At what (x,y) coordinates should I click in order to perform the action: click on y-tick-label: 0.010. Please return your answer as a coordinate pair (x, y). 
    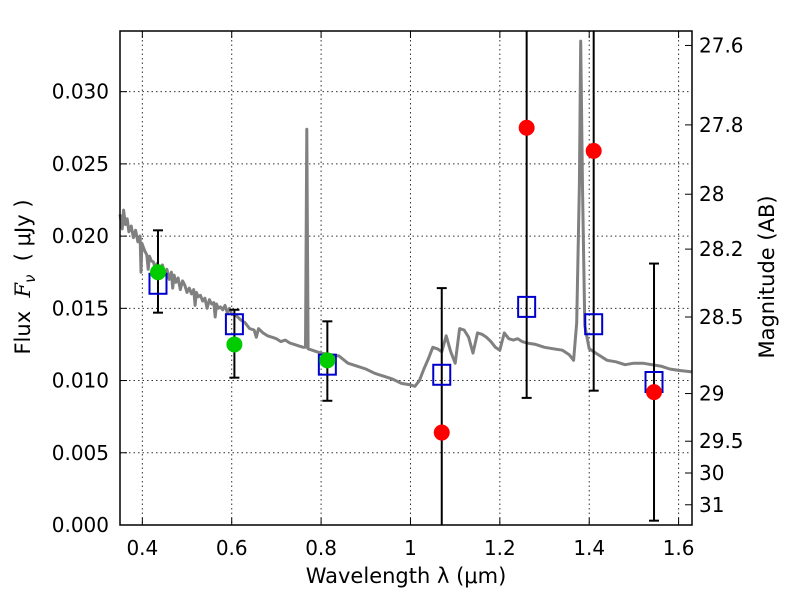
    Looking at the image, I should click on (80, 381).